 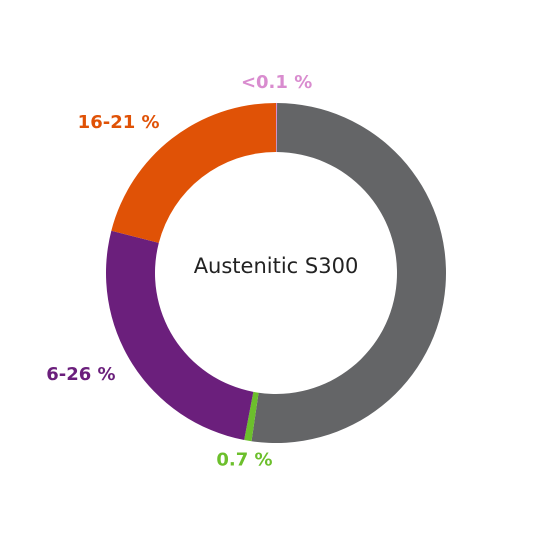 I want to click on segment-label: 6-26 %, so click(x=80, y=374).